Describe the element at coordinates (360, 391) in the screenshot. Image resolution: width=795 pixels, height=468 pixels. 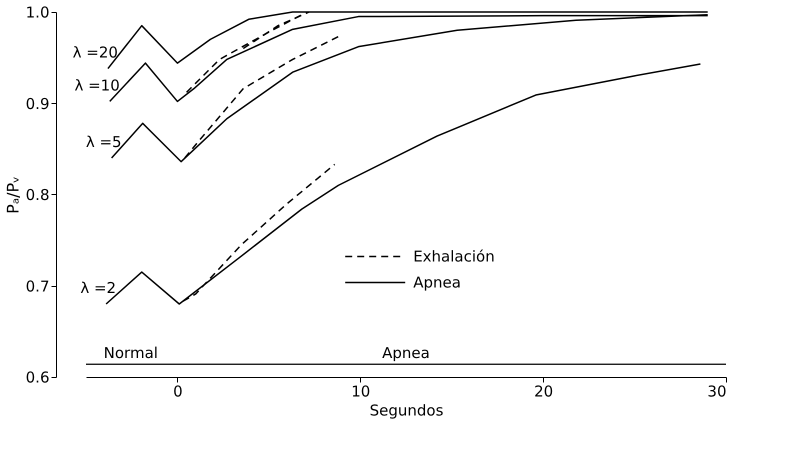
I see `x-tick-label: 10` at that location.